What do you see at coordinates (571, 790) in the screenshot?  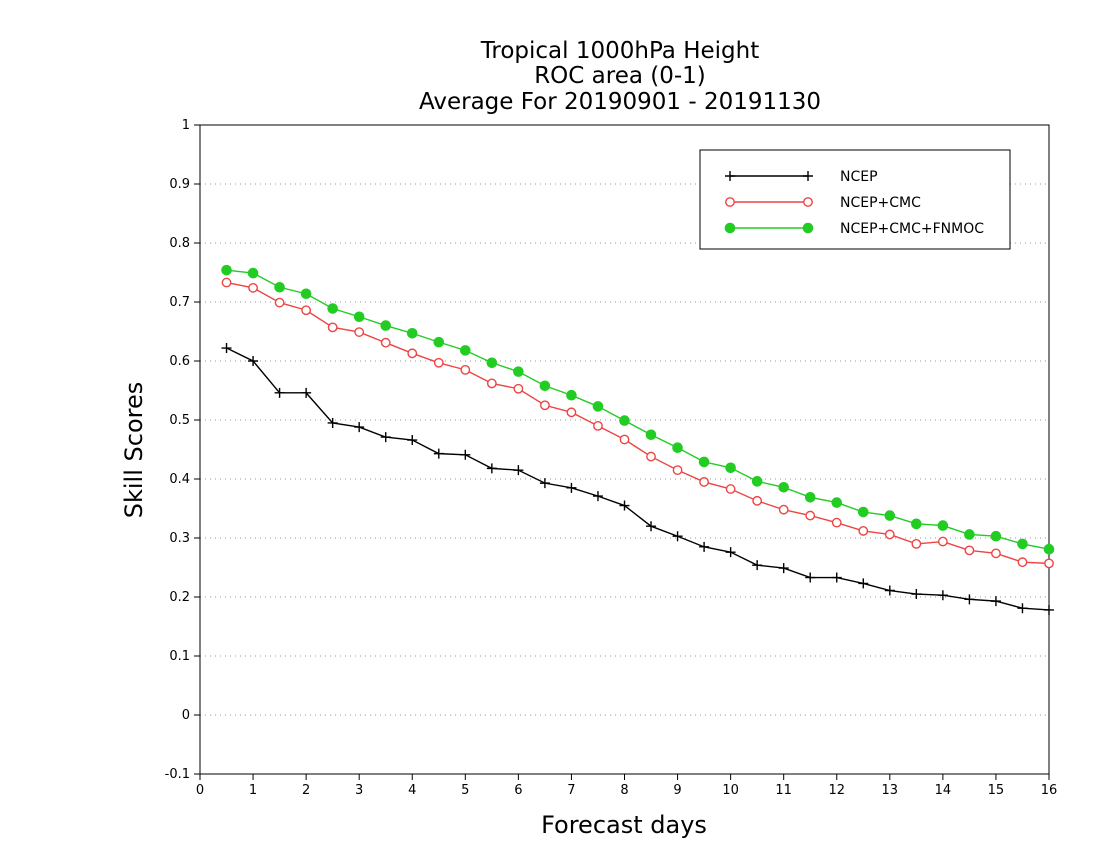 I see `x-tick-label: 7` at bounding box center [571, 790].